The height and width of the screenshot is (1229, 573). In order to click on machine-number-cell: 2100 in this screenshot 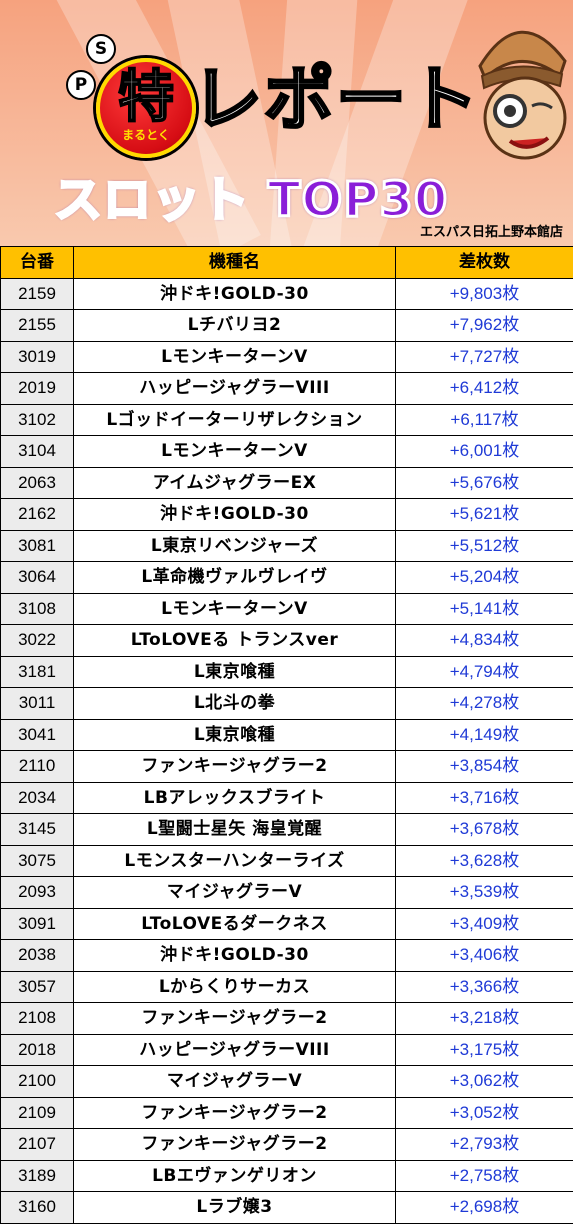, I will do `click(37, 1081)`.